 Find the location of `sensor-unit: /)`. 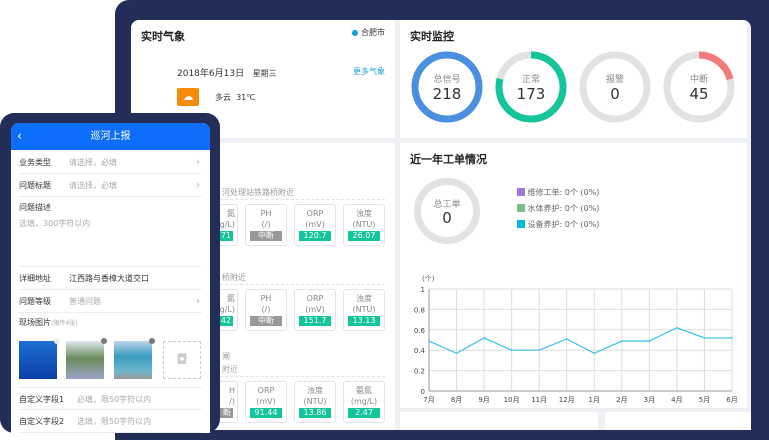

sensor-unit: /) is located at coordinates (232, 401).